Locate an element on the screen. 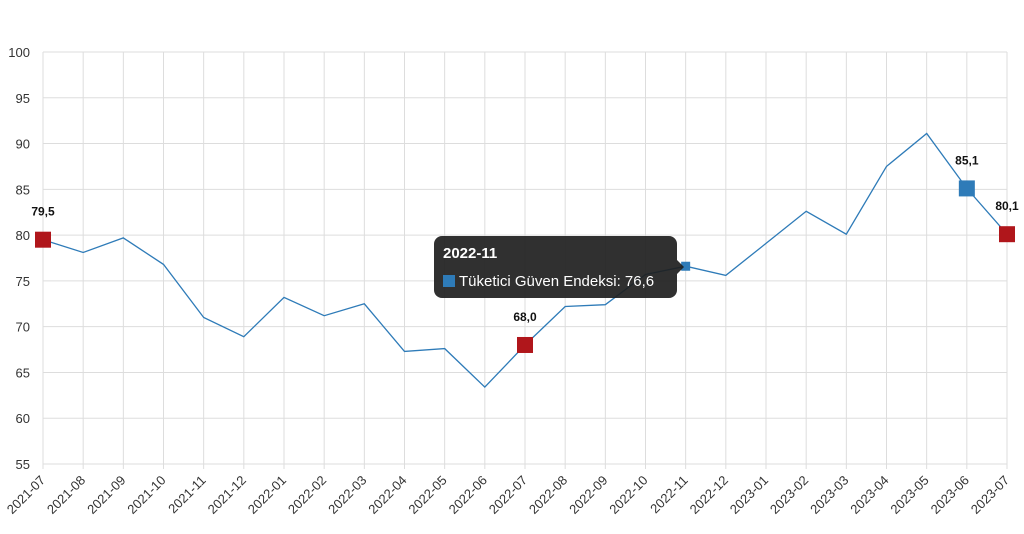 The width and height of the screenshot is (1024, 534). x-tick-label: 2021-09 is located at coordinates (106, 495).